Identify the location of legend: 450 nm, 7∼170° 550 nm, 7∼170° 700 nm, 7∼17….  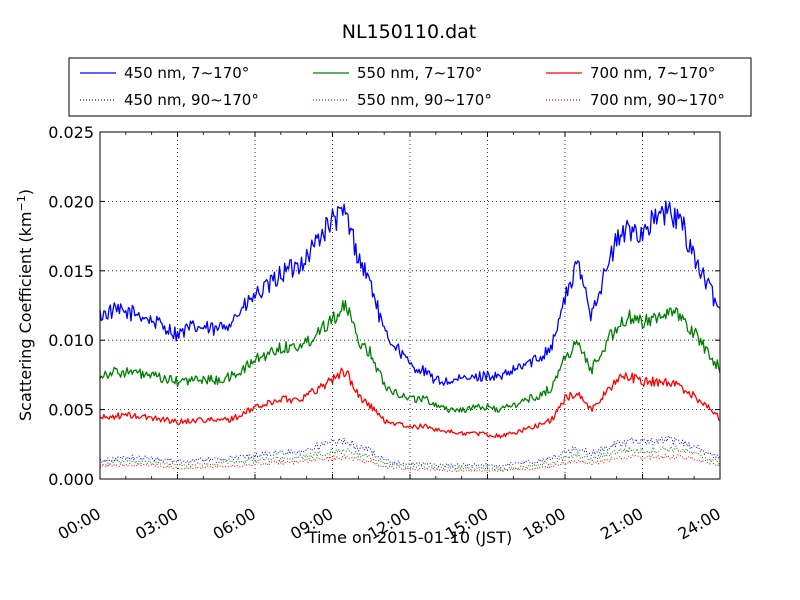
(402, 86).